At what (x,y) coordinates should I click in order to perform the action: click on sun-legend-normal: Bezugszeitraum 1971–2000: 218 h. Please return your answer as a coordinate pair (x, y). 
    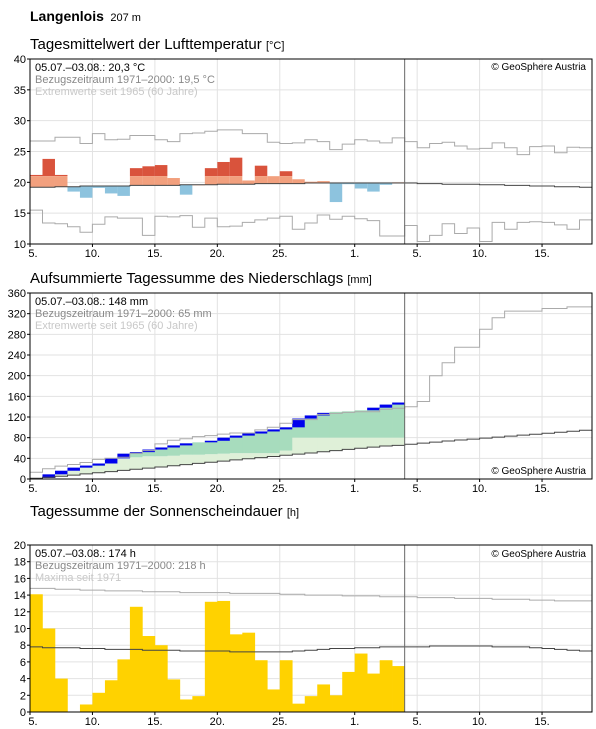
    Looking at the image, I should click on (120, 566).